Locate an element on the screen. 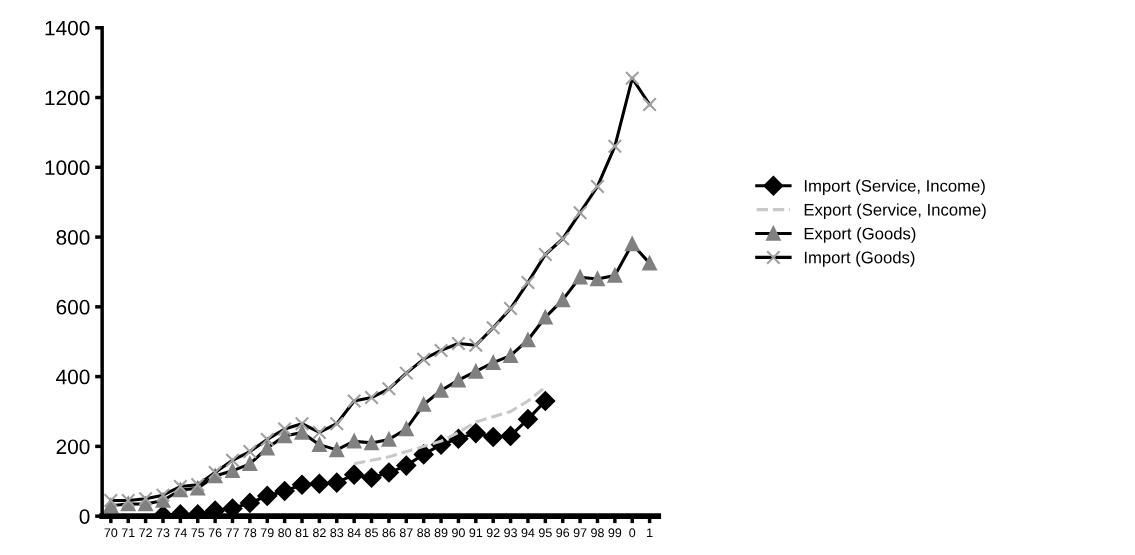  x-tick-label: 89 is located at coordinates (441, 533).